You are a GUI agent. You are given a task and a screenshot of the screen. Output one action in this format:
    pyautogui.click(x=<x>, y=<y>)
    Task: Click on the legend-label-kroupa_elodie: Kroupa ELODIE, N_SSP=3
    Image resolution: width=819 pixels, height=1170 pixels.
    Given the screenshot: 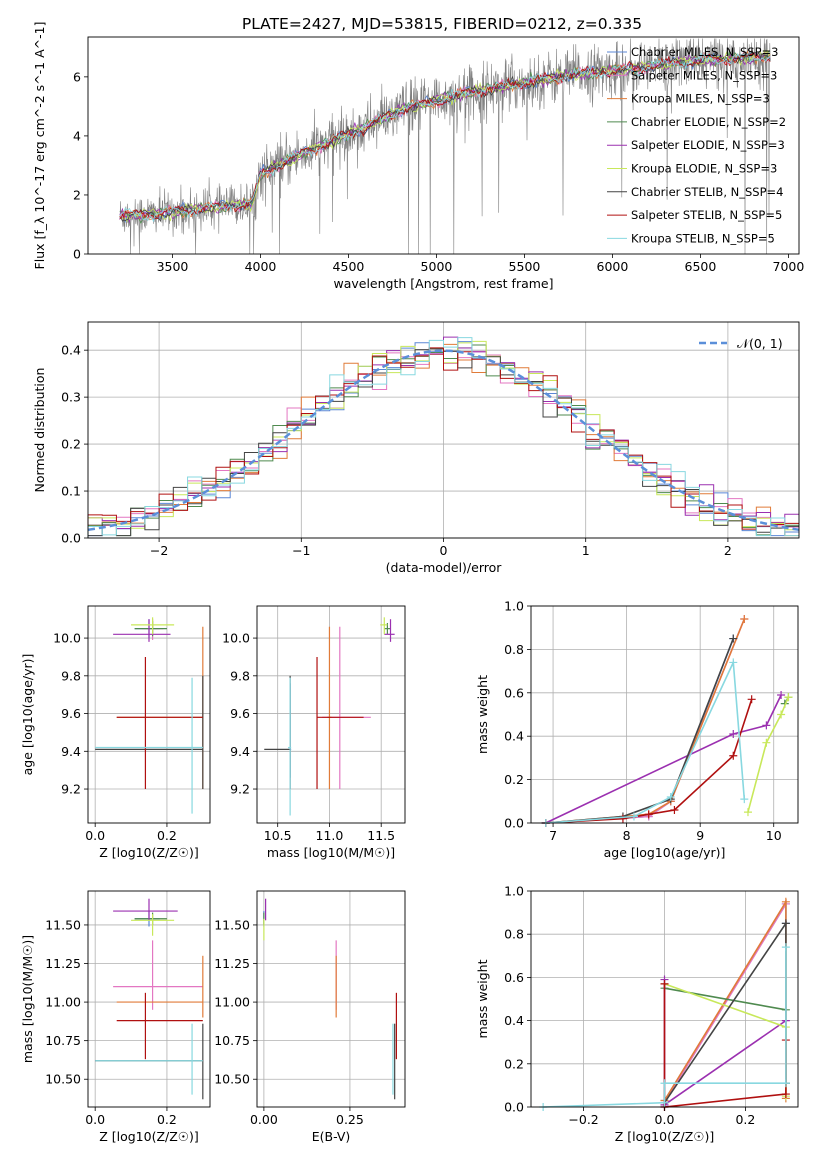 What is the action you would take?
    pyautogui.click(x=704, y=169)
    